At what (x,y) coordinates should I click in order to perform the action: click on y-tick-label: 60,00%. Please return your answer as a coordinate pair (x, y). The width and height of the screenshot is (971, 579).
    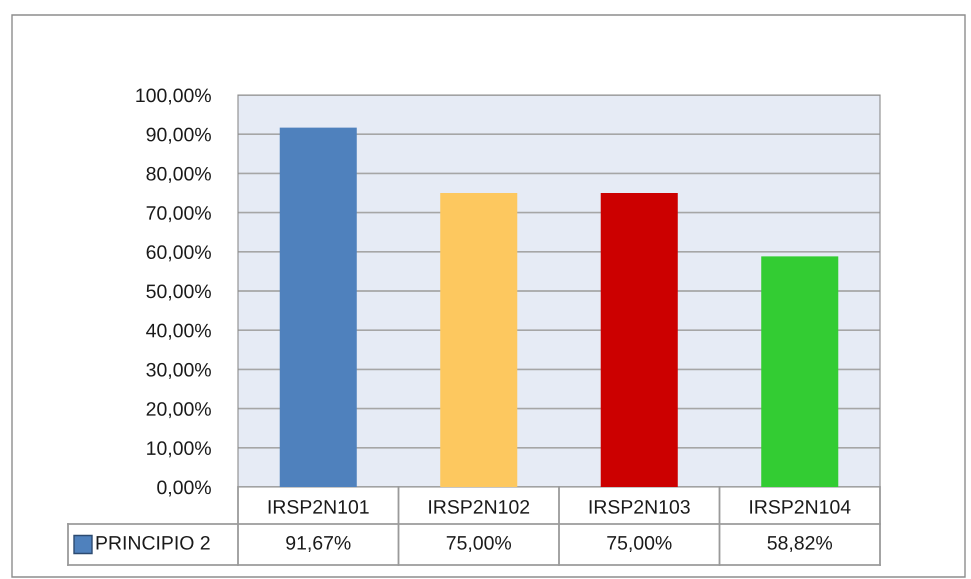
    Looking at the image, I should click on (178, 253).